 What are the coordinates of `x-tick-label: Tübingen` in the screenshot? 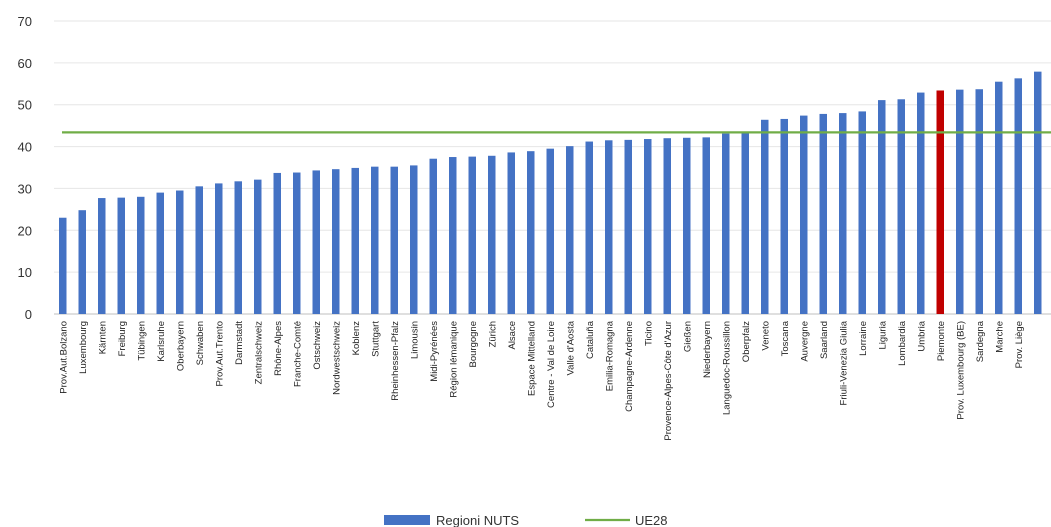 It's located at (141, 341).